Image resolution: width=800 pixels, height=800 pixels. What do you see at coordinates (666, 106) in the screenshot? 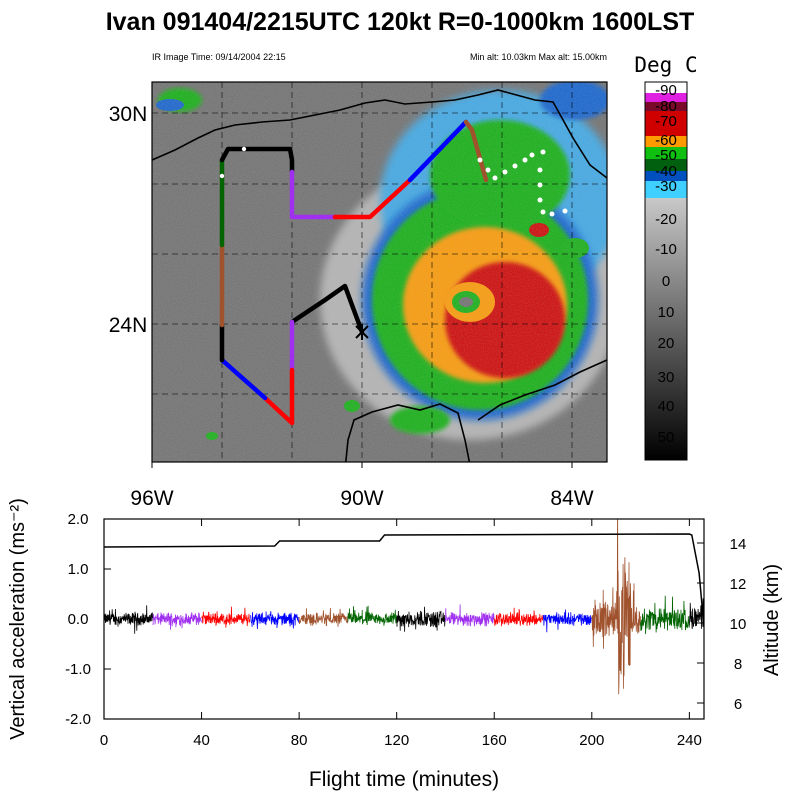
I see `colorbar-tick-label: -80` at bounding box center [666, 106].